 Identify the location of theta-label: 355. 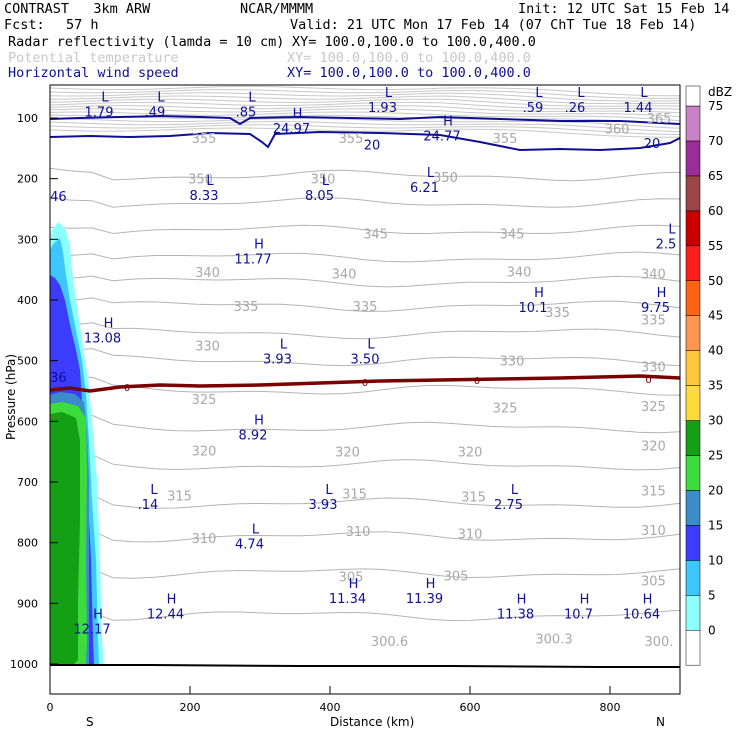
(204, 139).